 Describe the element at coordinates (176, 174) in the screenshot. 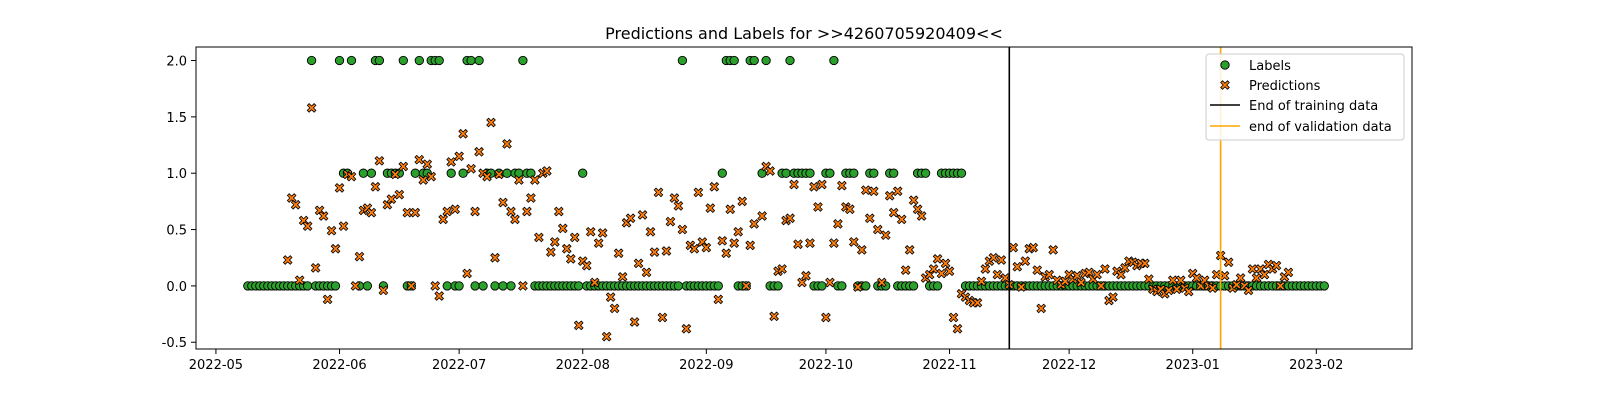

I see `y-tick-label: 1.0` at that location.